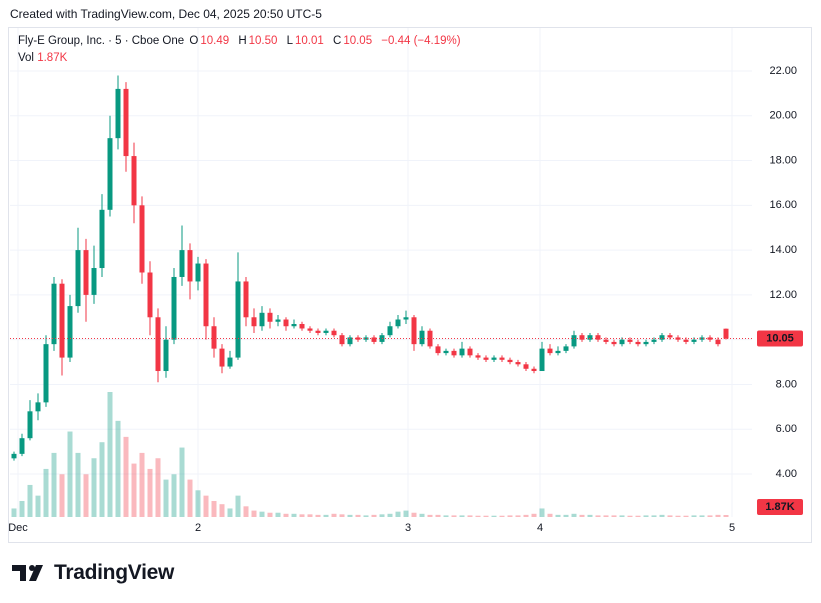 The image size is (821, 603). Describe the element at coordinates (114, 572) in the screenshot. I see `brand-name: TradingView` at that location.